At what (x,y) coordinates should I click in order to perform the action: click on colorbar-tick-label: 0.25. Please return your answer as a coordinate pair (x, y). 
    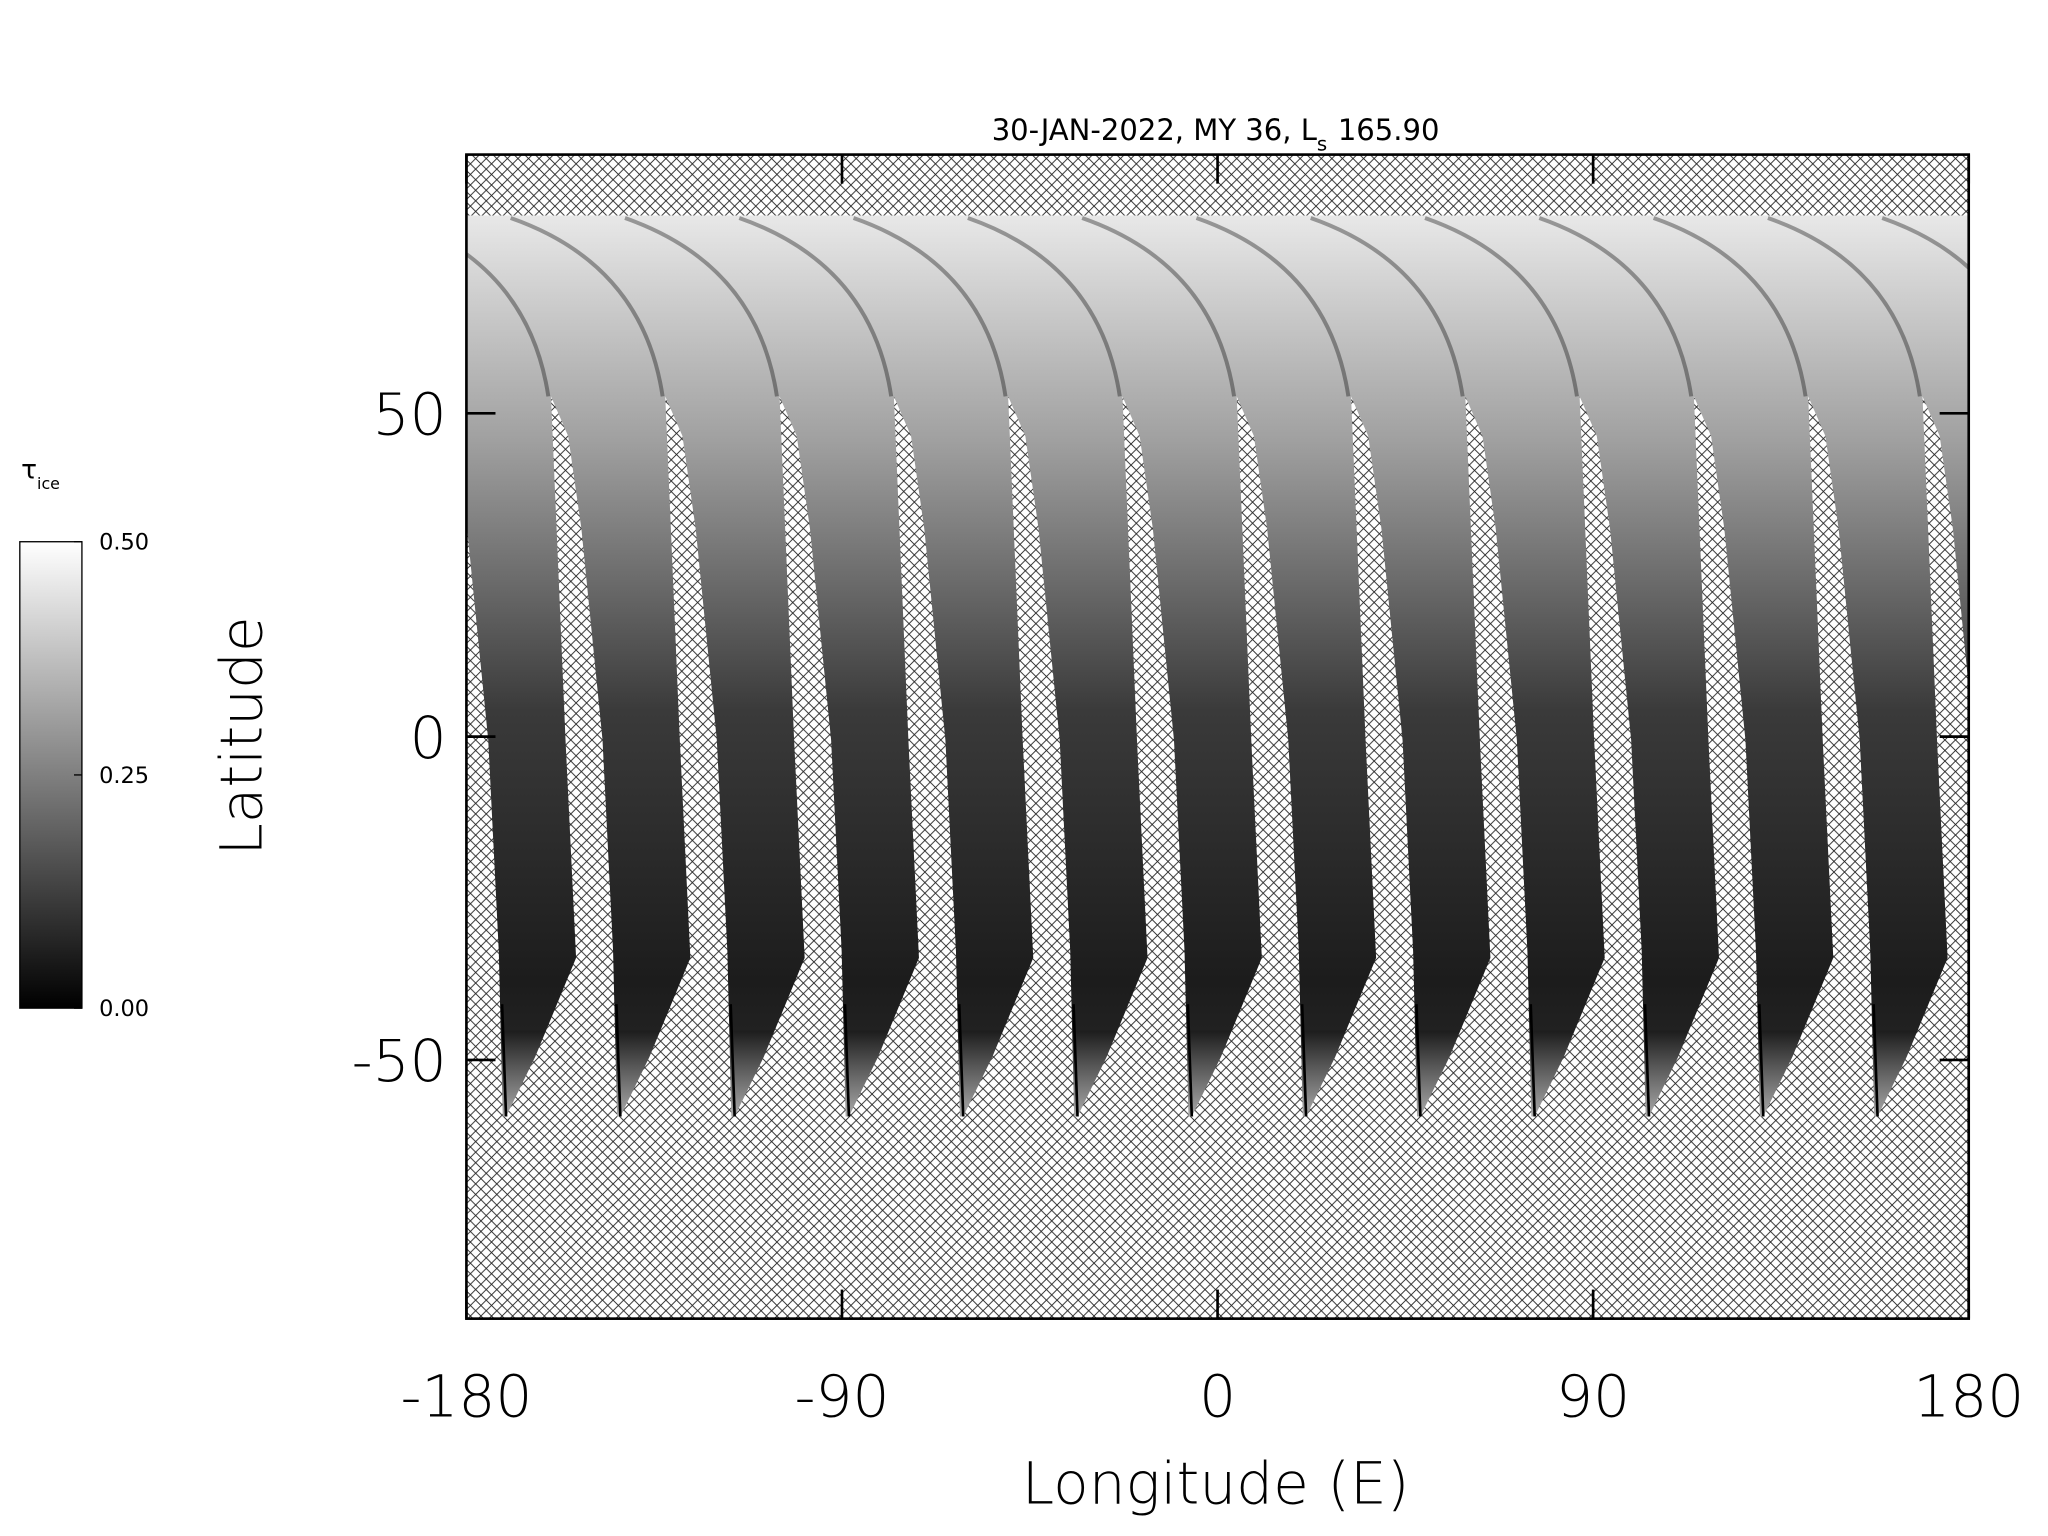
    Looking at the image, I should click on (124, 776).